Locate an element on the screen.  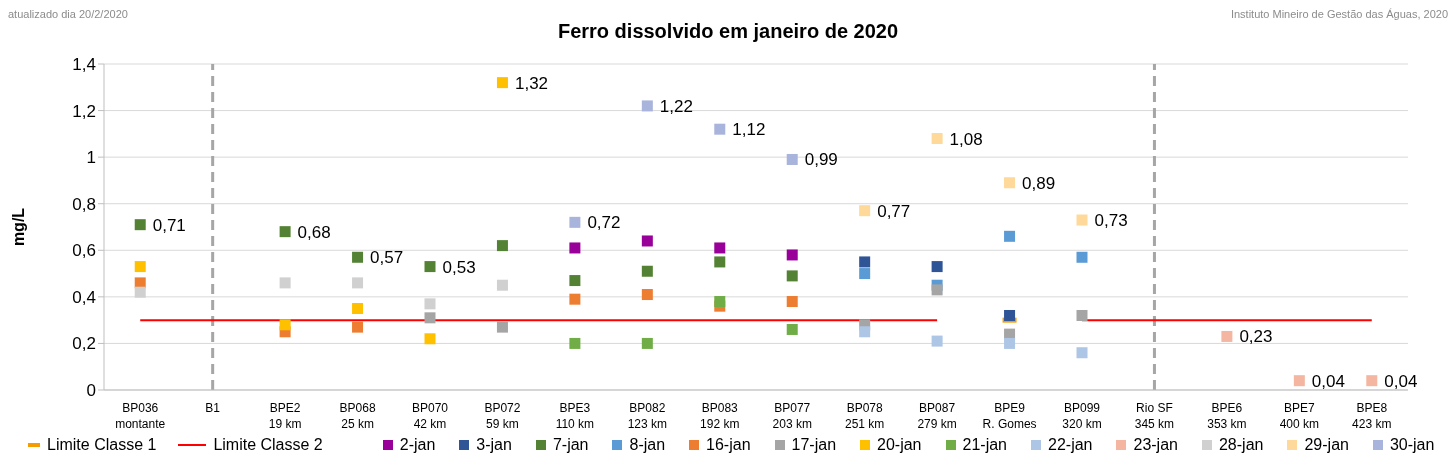
x-tick-label: BPE6 353 km is located at coordinates (1227, 416).